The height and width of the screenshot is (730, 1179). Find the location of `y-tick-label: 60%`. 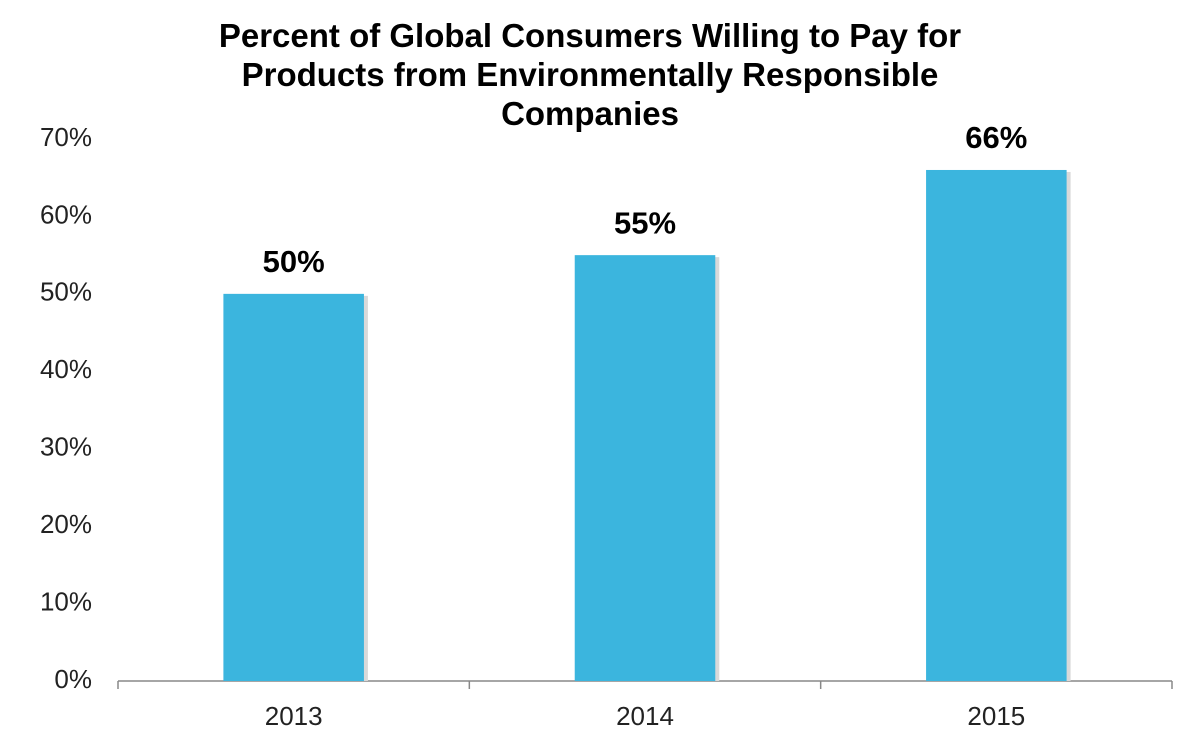

y-tick-label: 60% is located at coordinates (66, 214).